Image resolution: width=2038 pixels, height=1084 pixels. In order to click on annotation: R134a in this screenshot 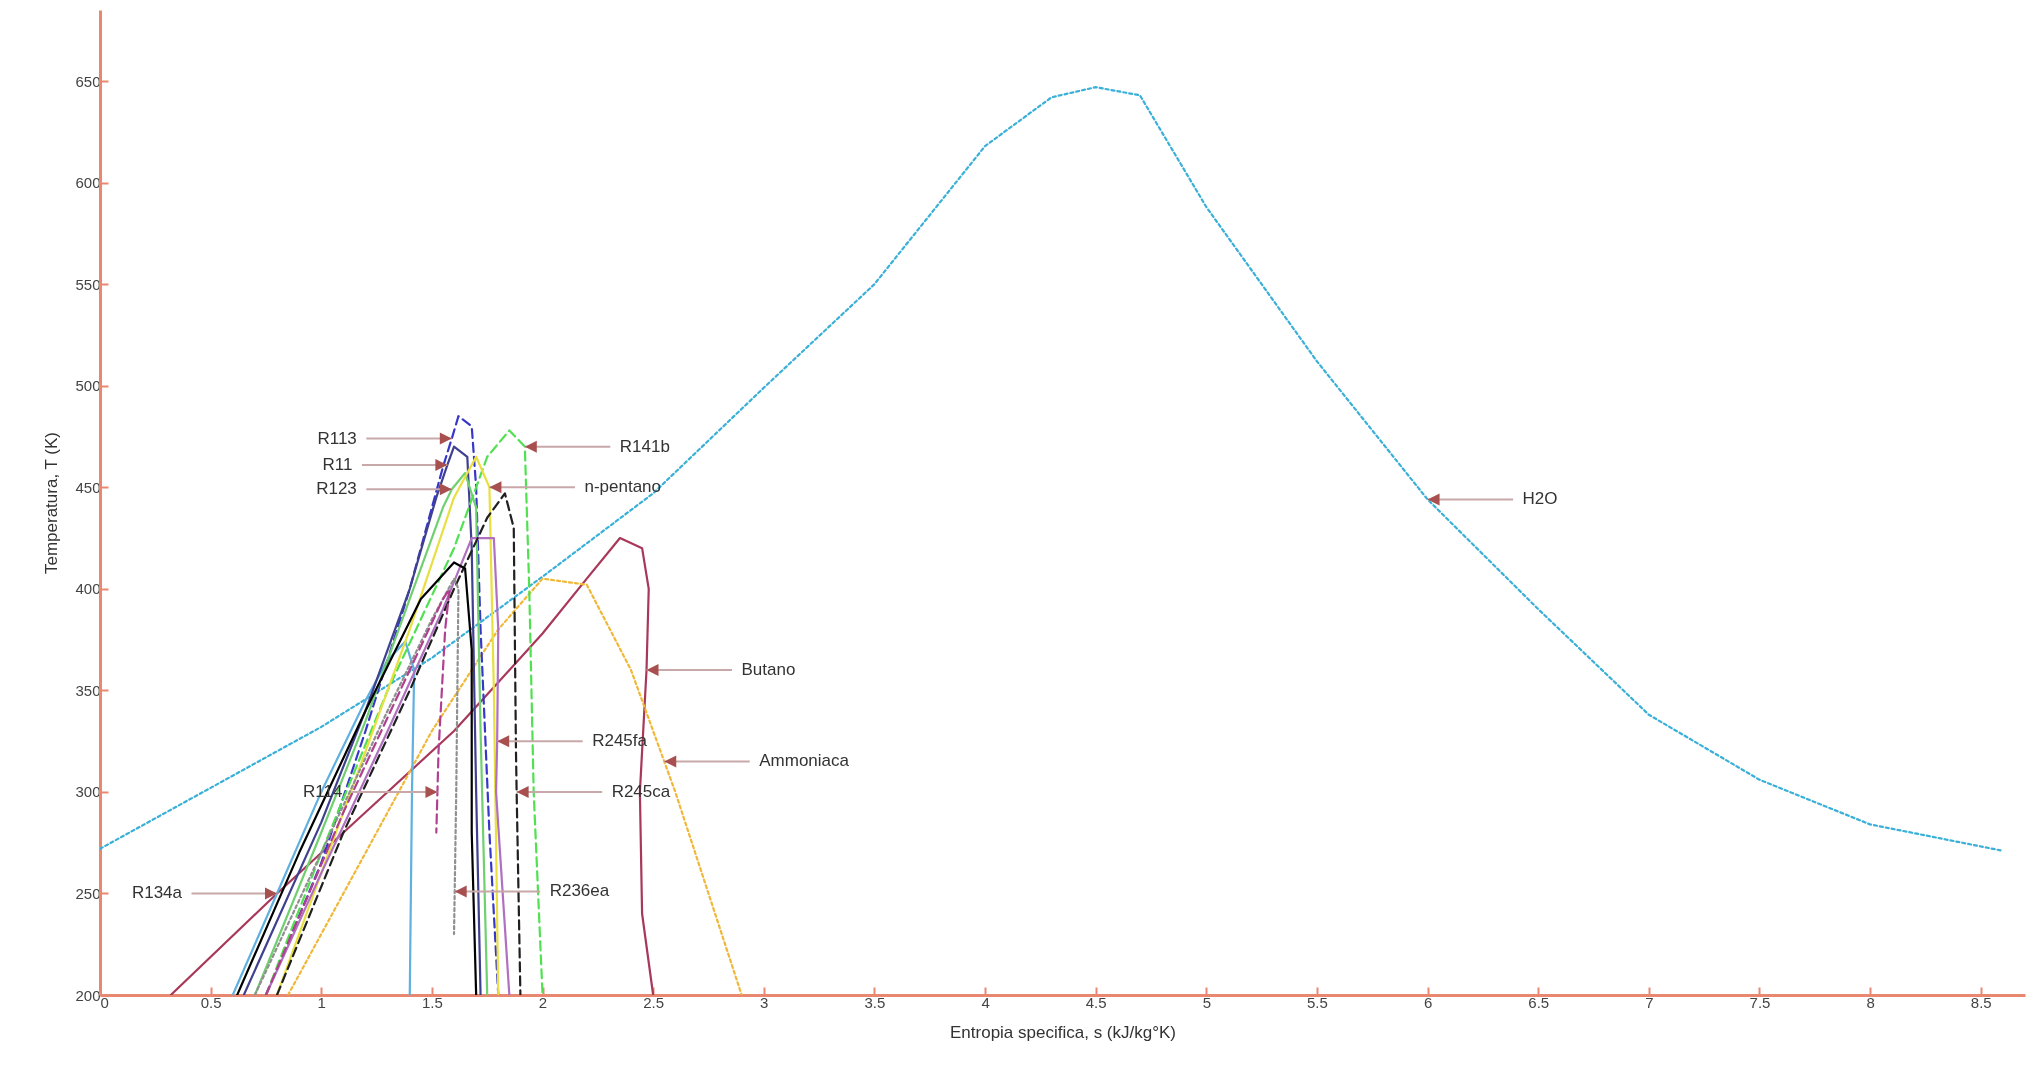, I will do `click(157, 893)`.